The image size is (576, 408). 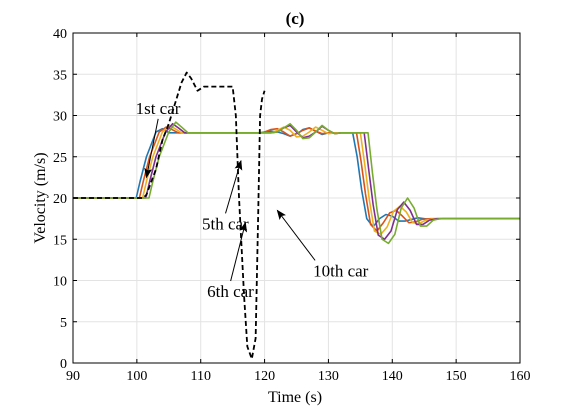 What do you see at coordinates (60, 75) in the screenshot?
I see `y-tick-label: 35` at bounding box center [60, 75].